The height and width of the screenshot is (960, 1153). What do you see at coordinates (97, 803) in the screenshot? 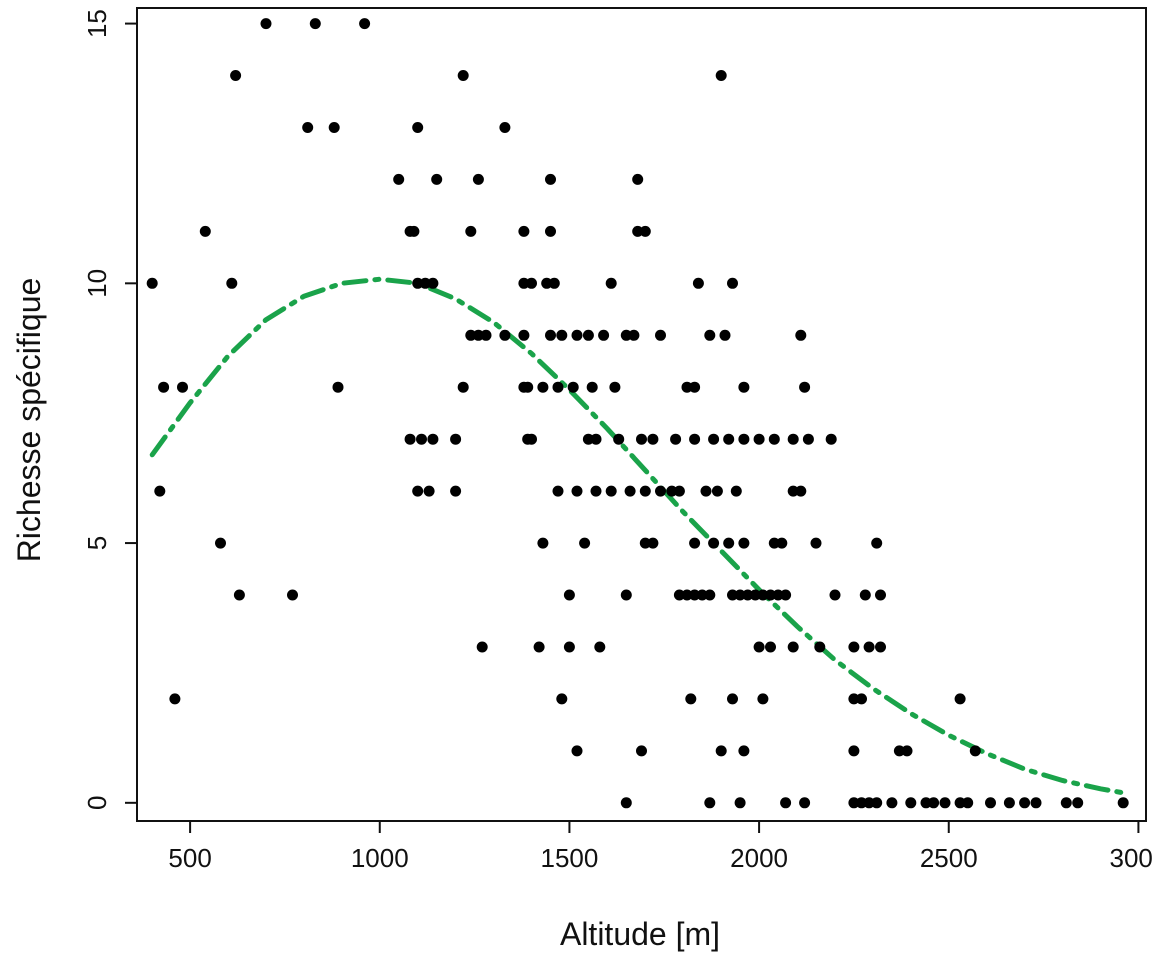
I see `y-tick-label: 0` at bounding box center [97, 803].